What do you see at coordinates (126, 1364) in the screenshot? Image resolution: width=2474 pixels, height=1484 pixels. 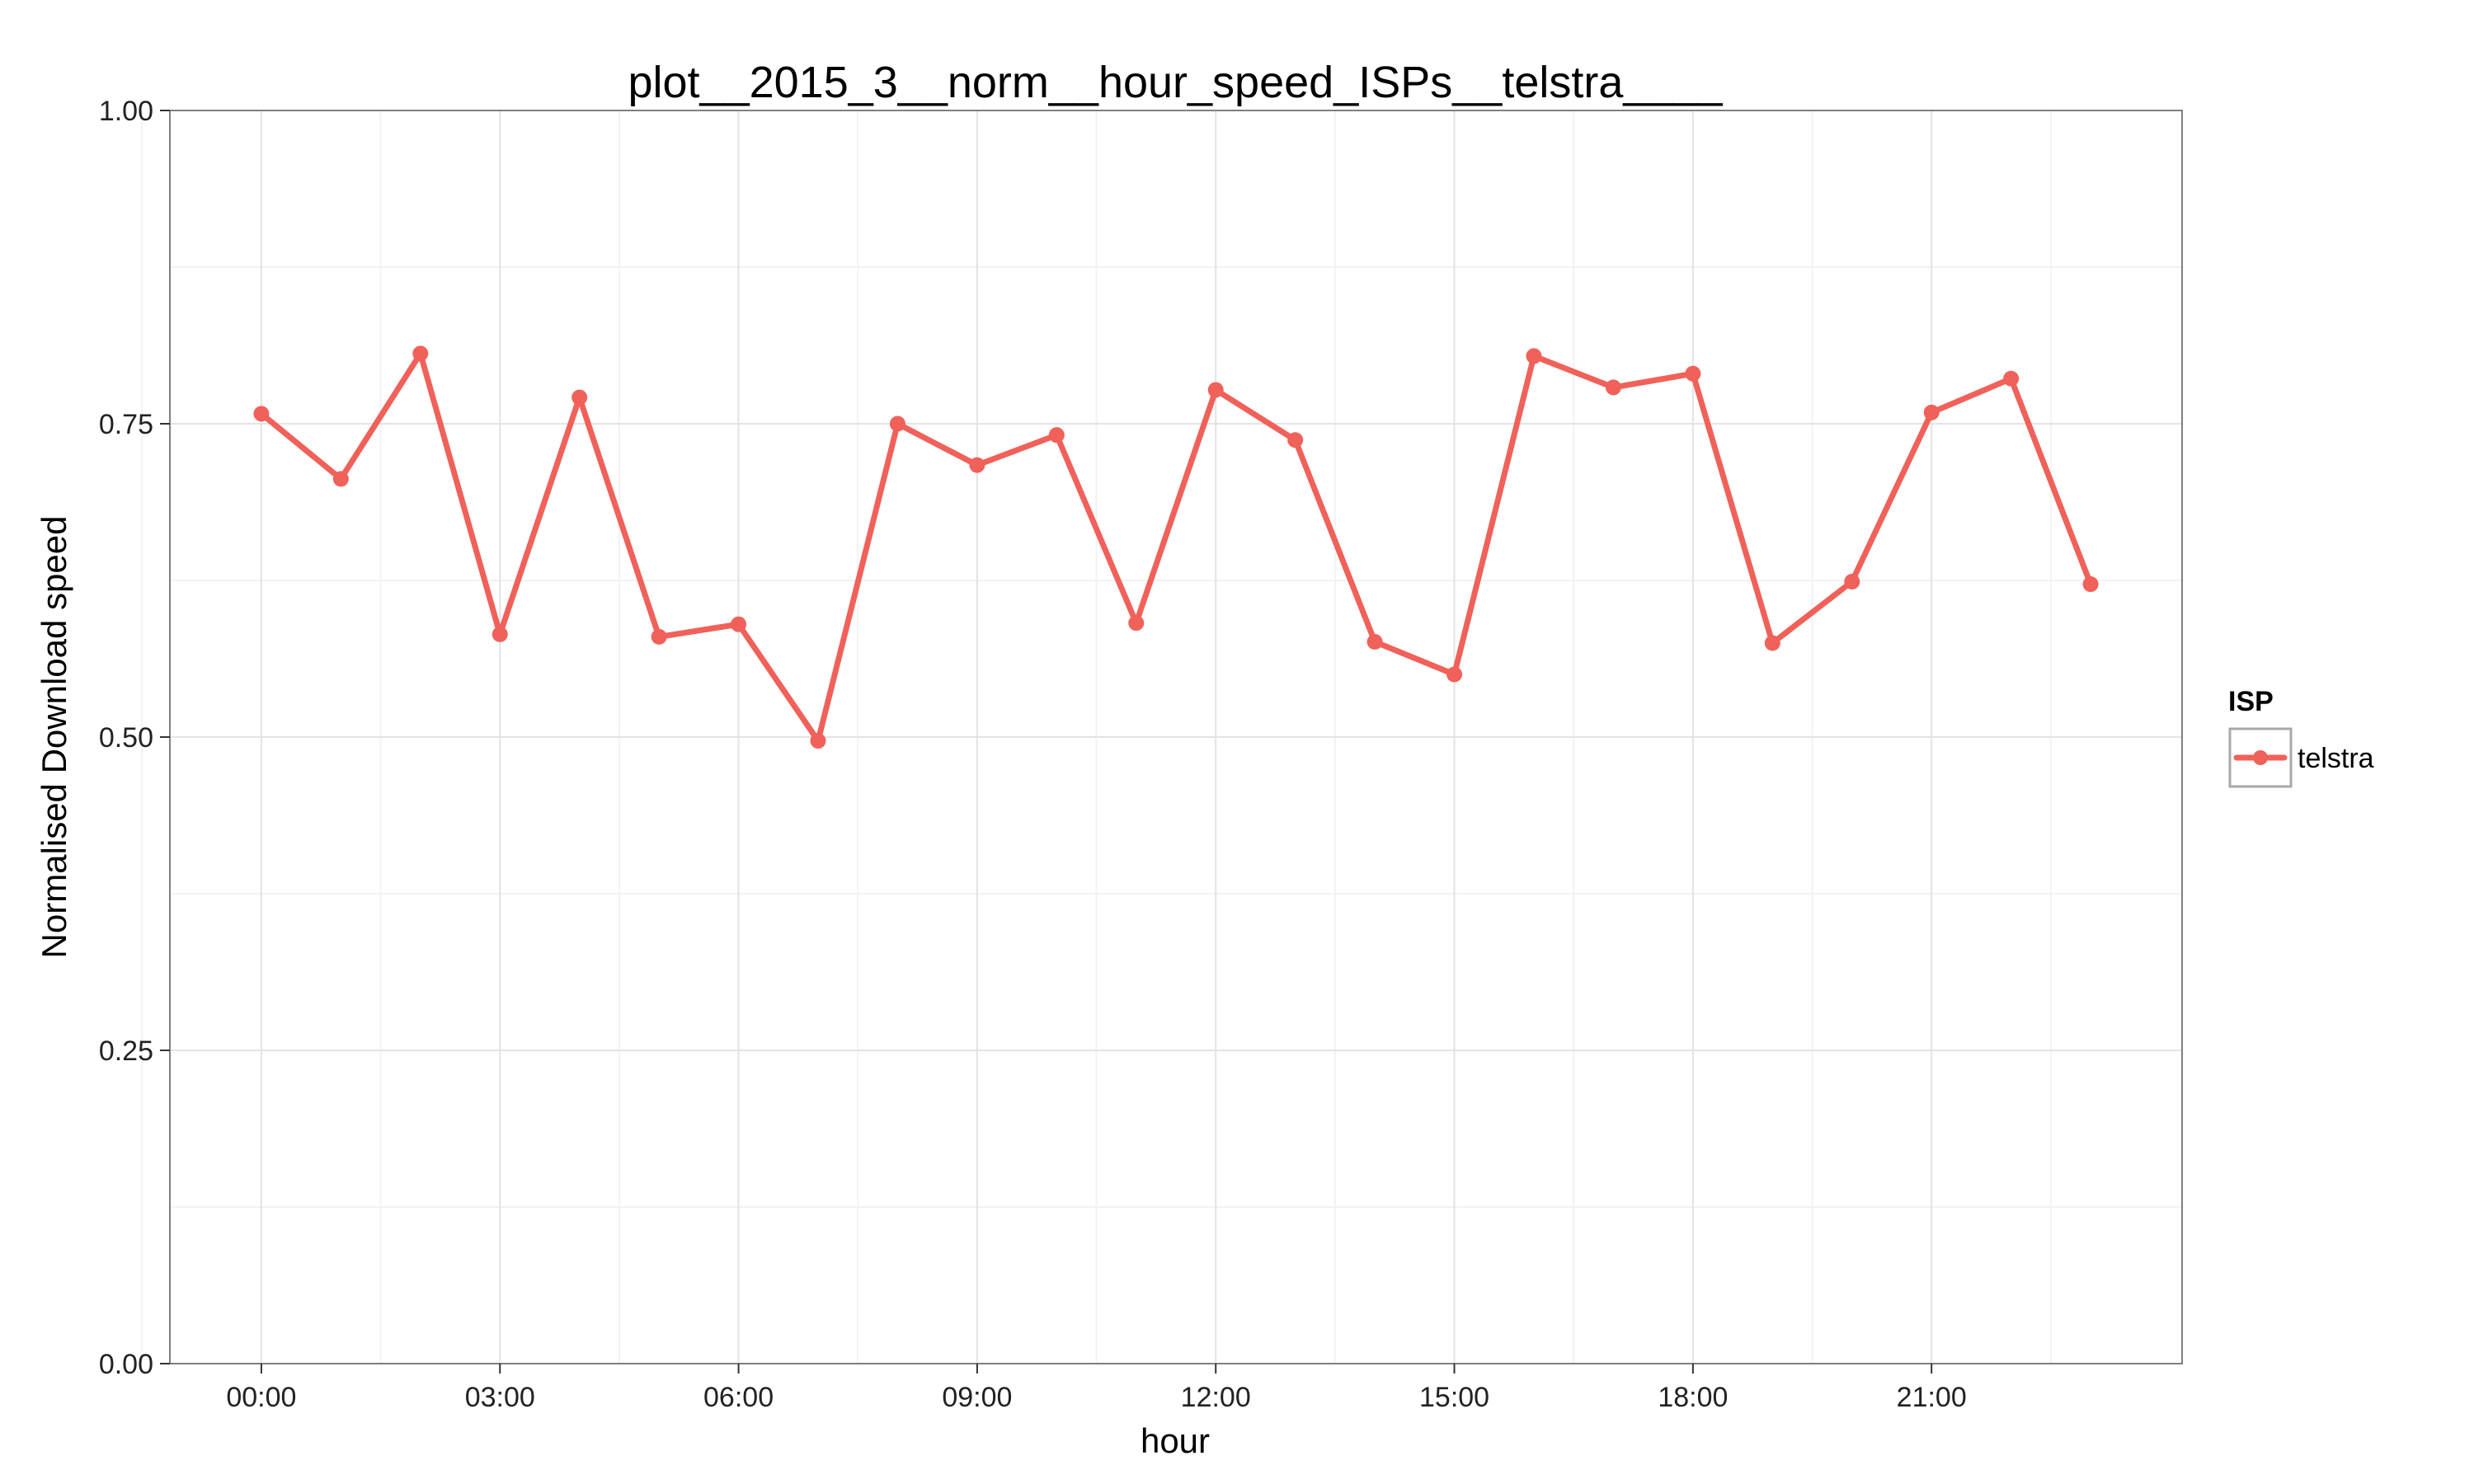 I see `y-tick-label: 0.00` at bounding box center [126, 1364].